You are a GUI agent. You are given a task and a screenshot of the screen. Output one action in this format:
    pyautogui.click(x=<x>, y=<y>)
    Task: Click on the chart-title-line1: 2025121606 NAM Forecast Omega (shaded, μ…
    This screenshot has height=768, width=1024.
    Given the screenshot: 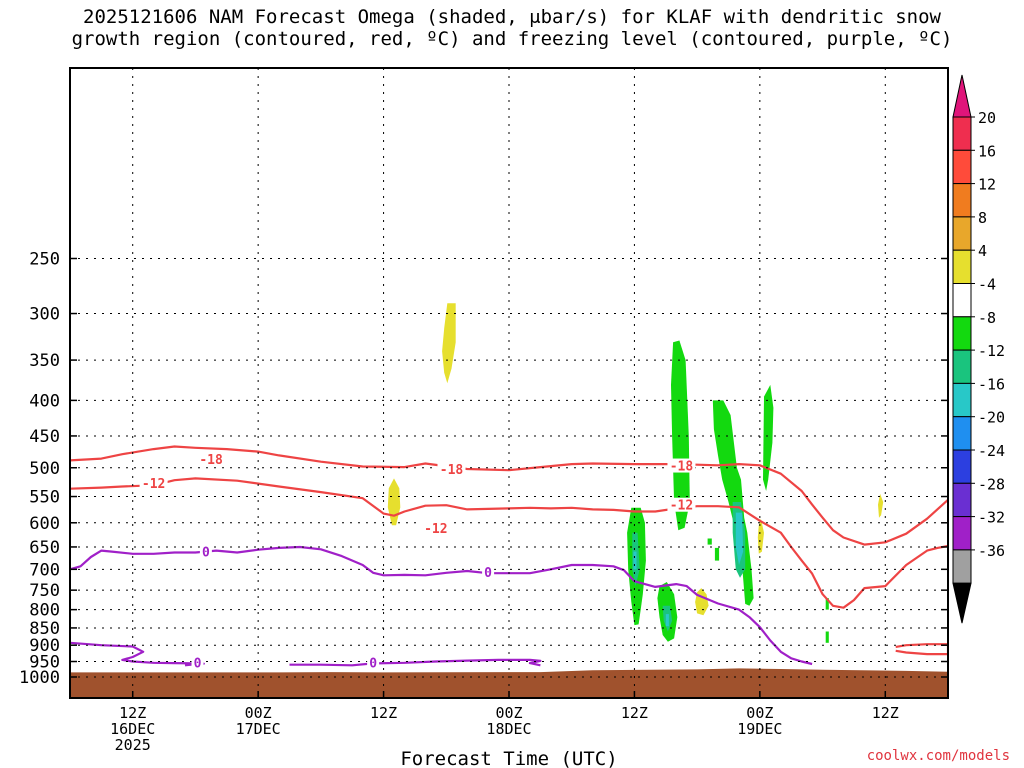 What is the action you would take?
    pyautogui.click(x=512, y=17)
    